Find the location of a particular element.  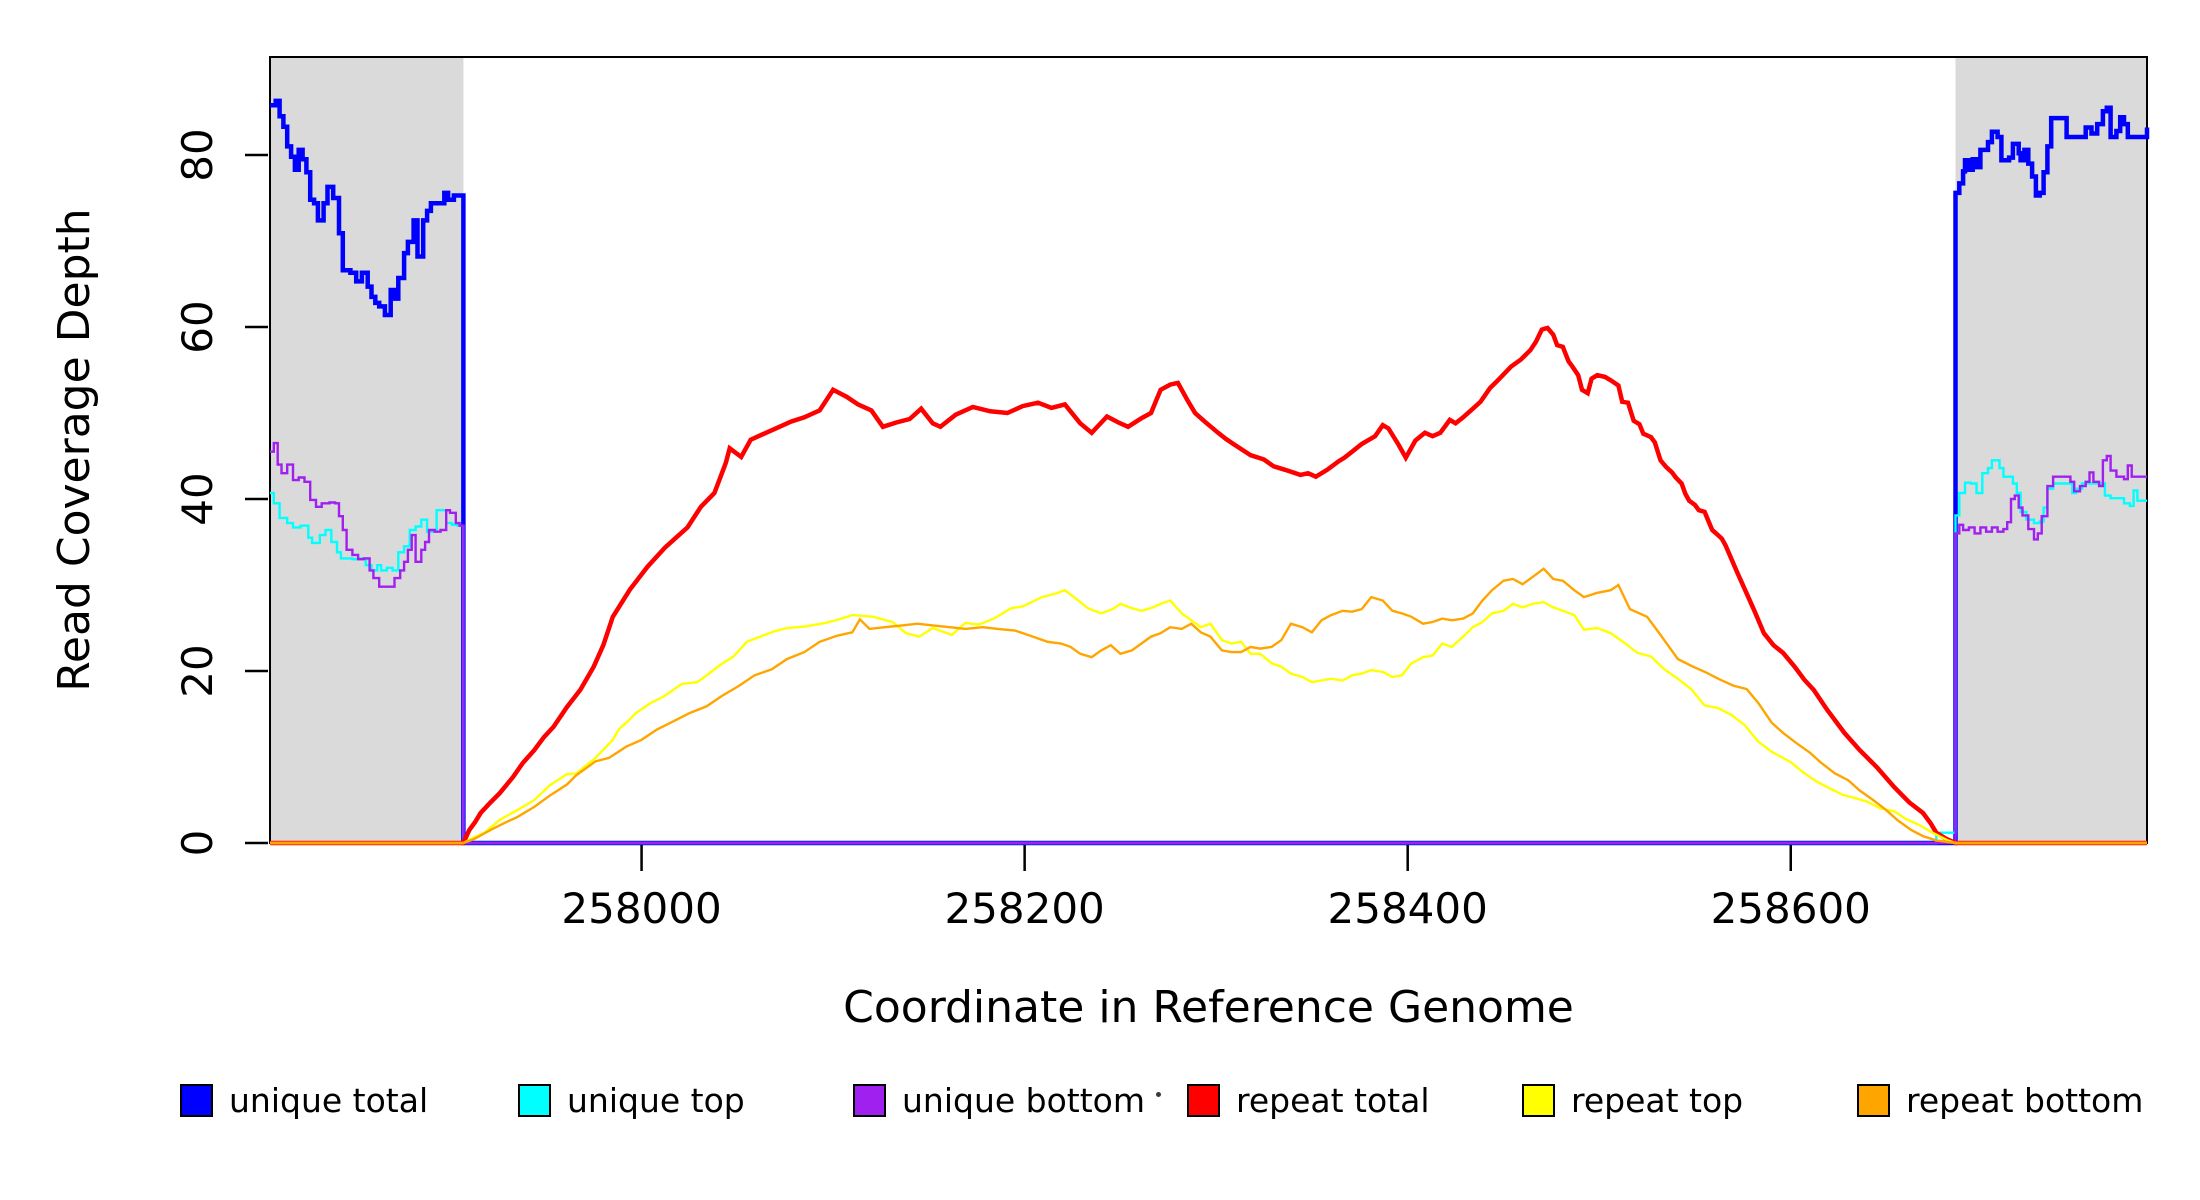

x-axis-title: Coordinate in Reference Genome is located at coordinates (1208, 1007).